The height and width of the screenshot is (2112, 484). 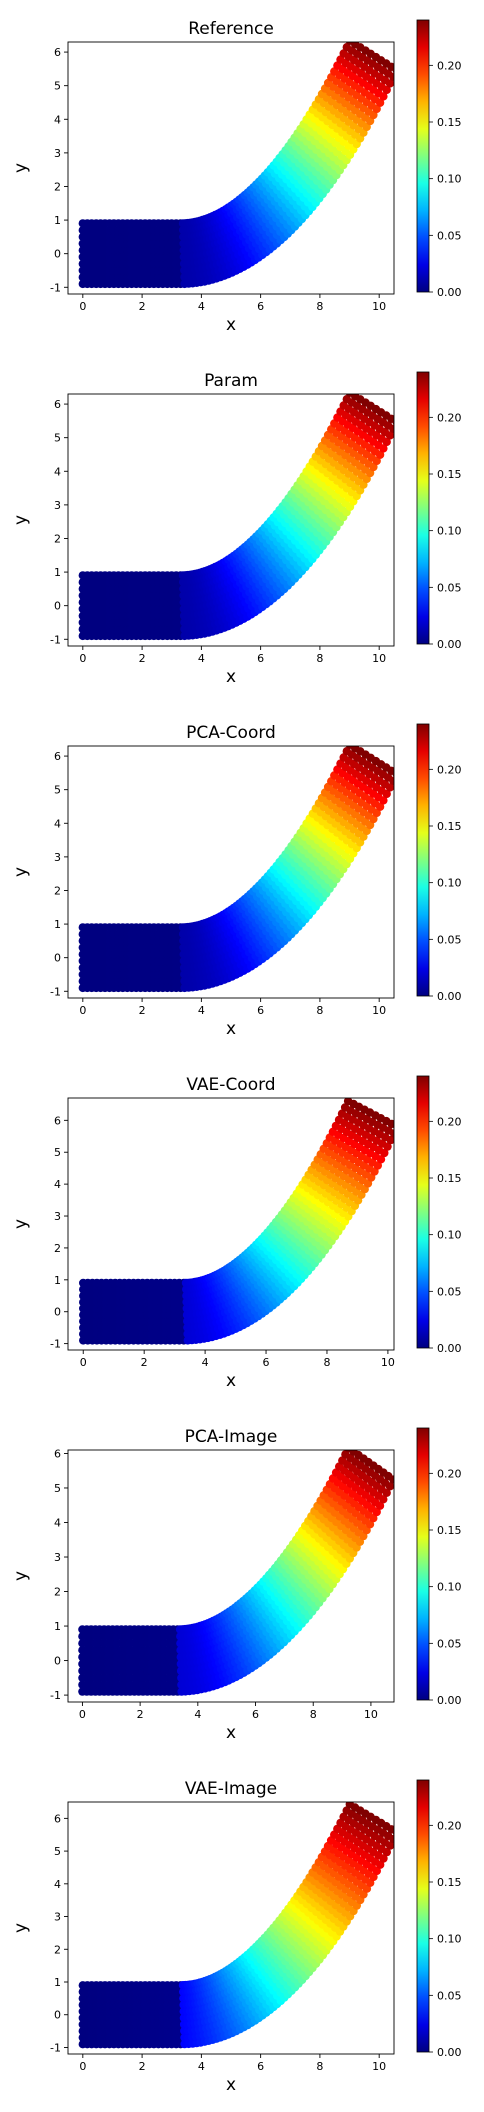 I want to click on chart-title: Param, so click(x=231, y=381).